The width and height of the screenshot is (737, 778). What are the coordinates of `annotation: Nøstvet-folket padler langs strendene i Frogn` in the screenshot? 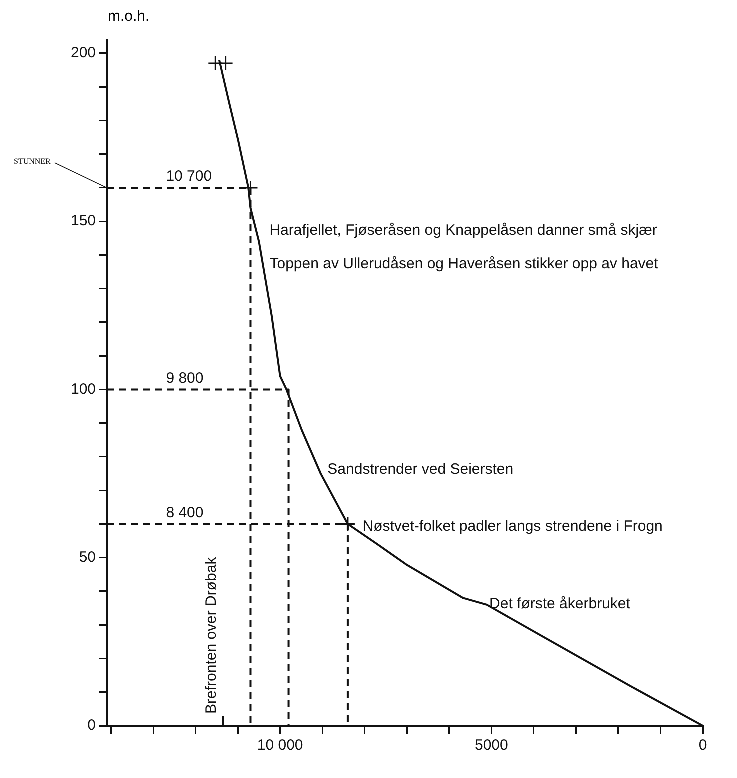 It's located at (512, 526).